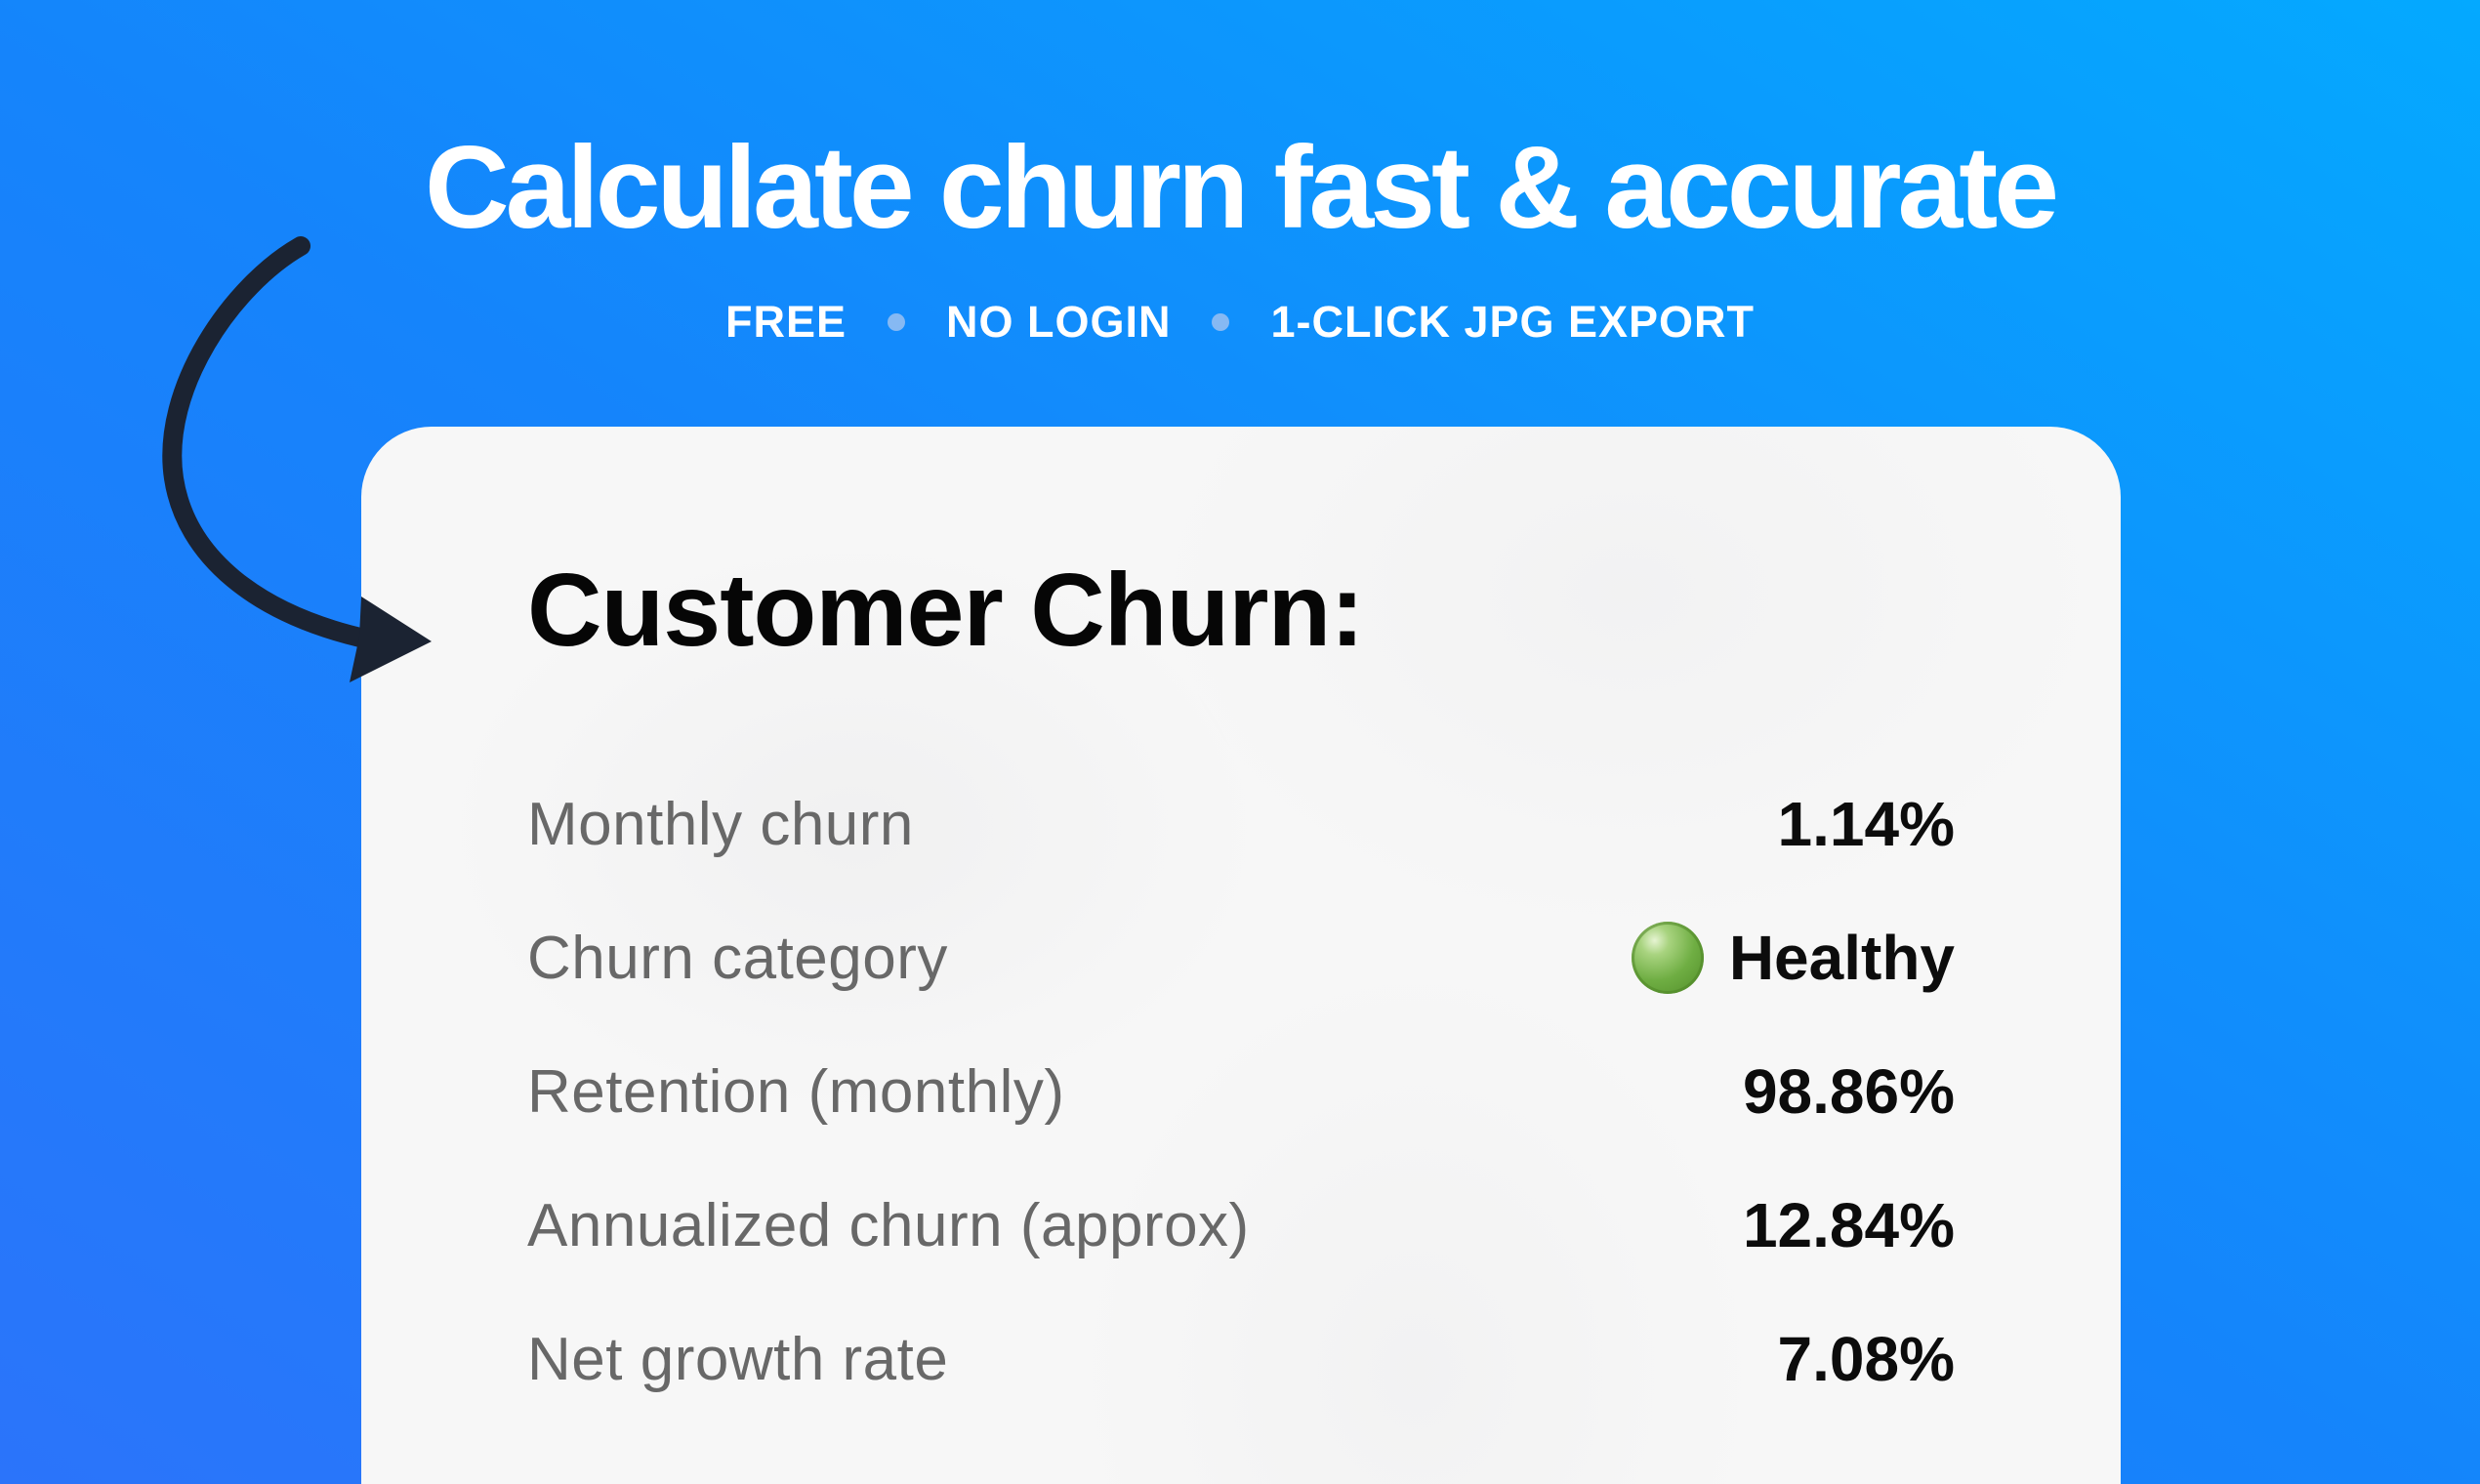 This screenshot has width=2480, height=1484. What do you see at coordinates (785, 322) in the screenshot?
I see `badge-free: FREE` at bounding box center [785, 322].